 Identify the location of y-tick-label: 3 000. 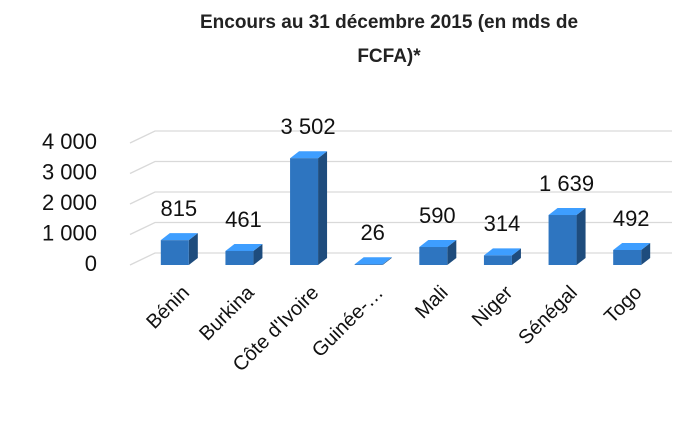
(69, 171).